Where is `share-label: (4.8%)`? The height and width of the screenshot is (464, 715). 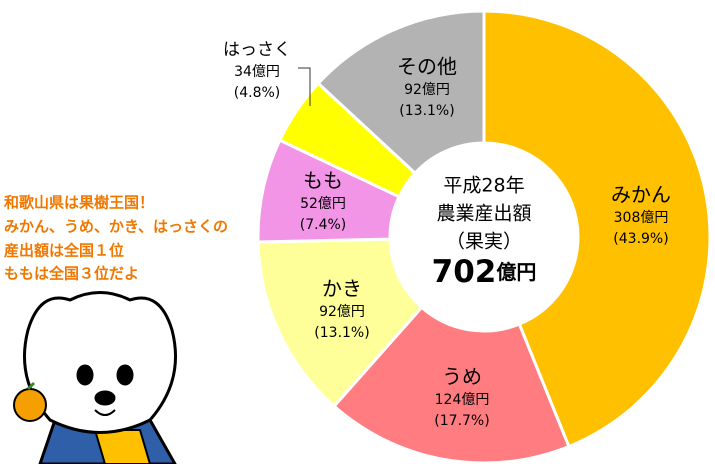
share-label: (4.8%) is located at coordinates (257, 93).